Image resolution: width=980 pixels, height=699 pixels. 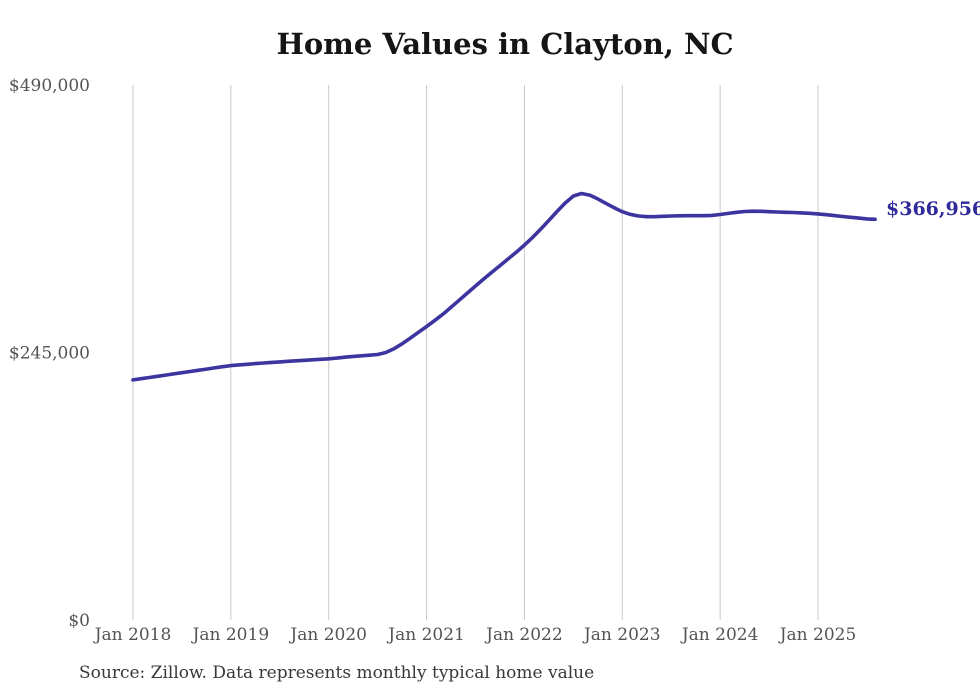 I want to click on x-tick-label: Jan 2018, so click(x=132, y=635).